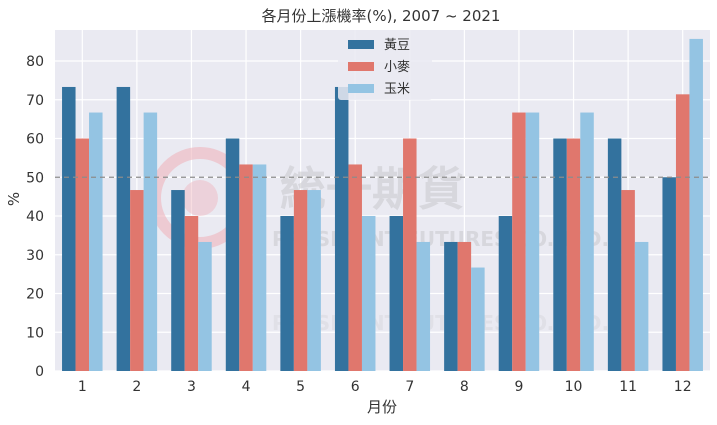 The height and width of the screenshot is (425, 717). I want to click on y-tick-label: 80, so click(35, 62).